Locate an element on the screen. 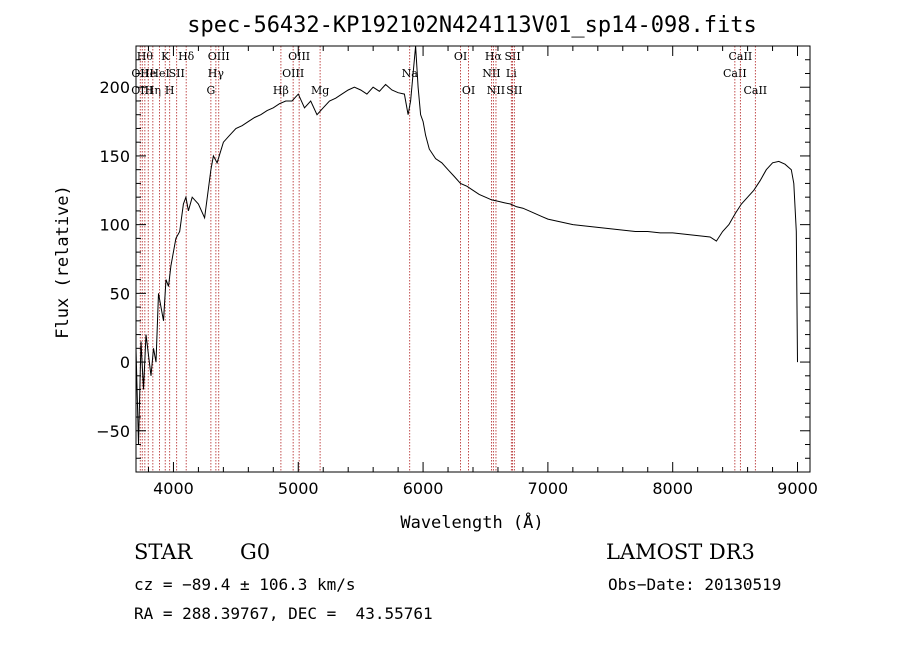 This screenshot has height=649, width=900. x-tick-label-1: 5000 is located at coordinates (298, 488).